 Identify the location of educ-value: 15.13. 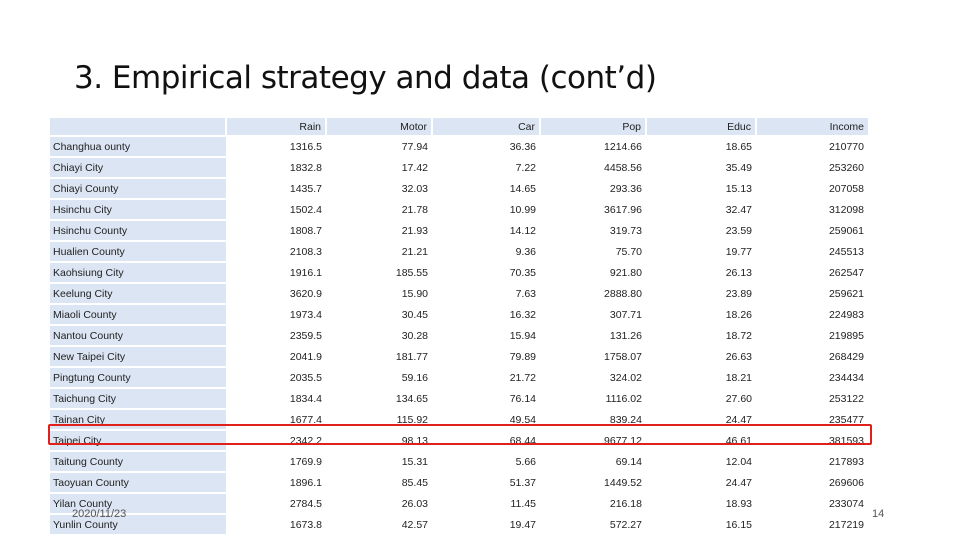
(738, 188).